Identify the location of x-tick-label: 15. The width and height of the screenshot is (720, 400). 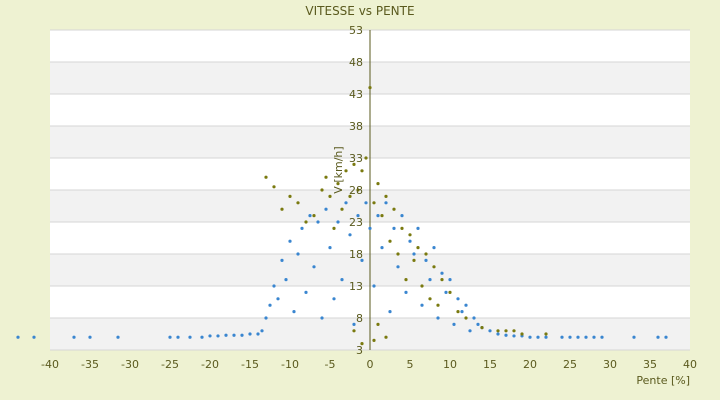
(490, 364).